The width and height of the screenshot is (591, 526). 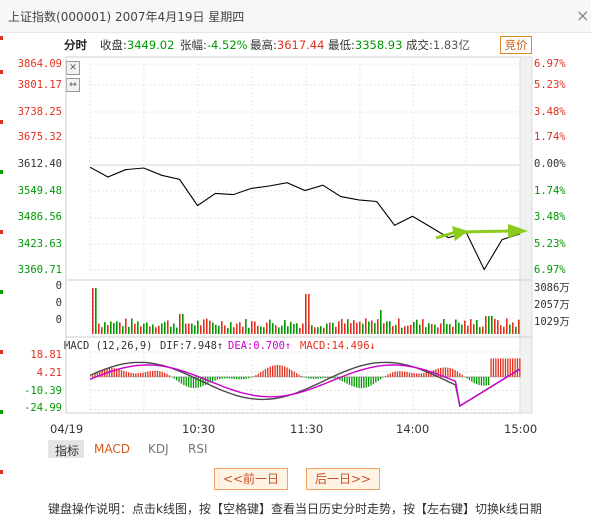 What do you see at coordinates (583, 15) in the screenshot?
I see `close-icon: ×` at bounding box center [583, 15].